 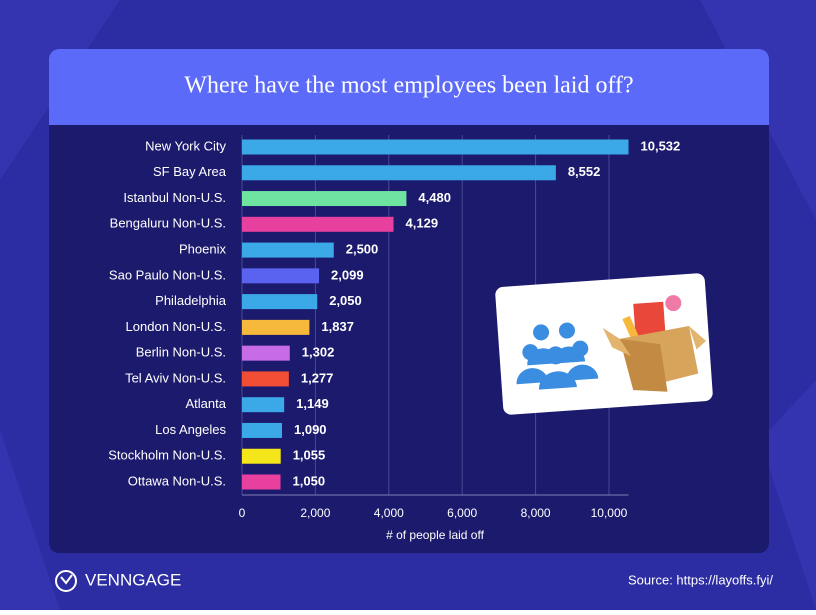 What do you see at coordinates (317, 377) in the screenshot?
I see `value-label: 1,277` at bounding box center [317, 377].